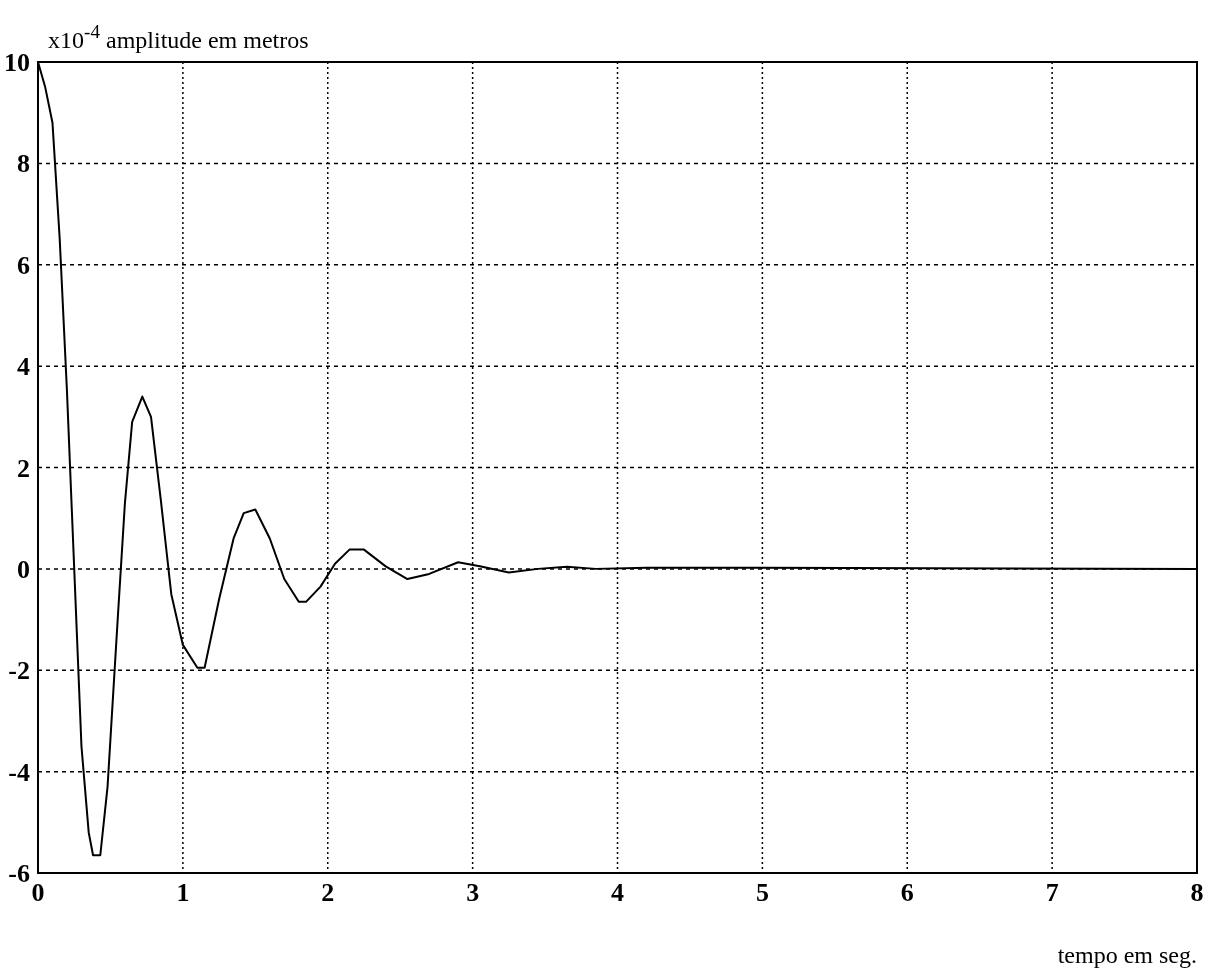  What do you see at coordinates (183, 892) in the screenshot?
I see `x-tick-label: 1` at bounding box center [183, 892].